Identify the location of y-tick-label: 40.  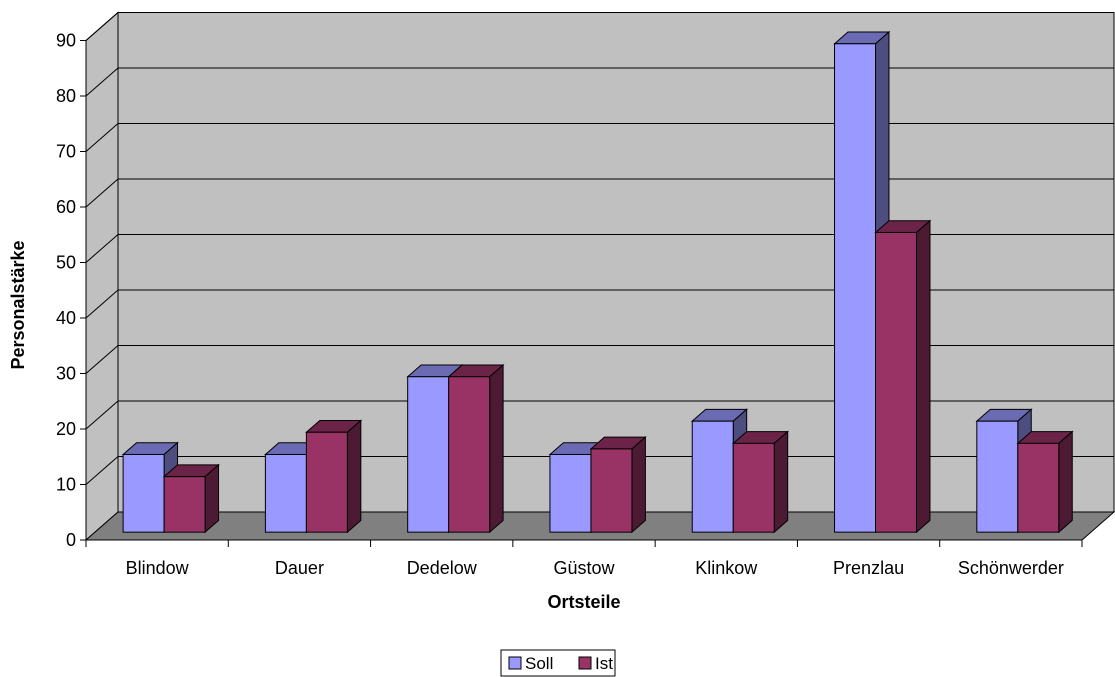
(66, 318).